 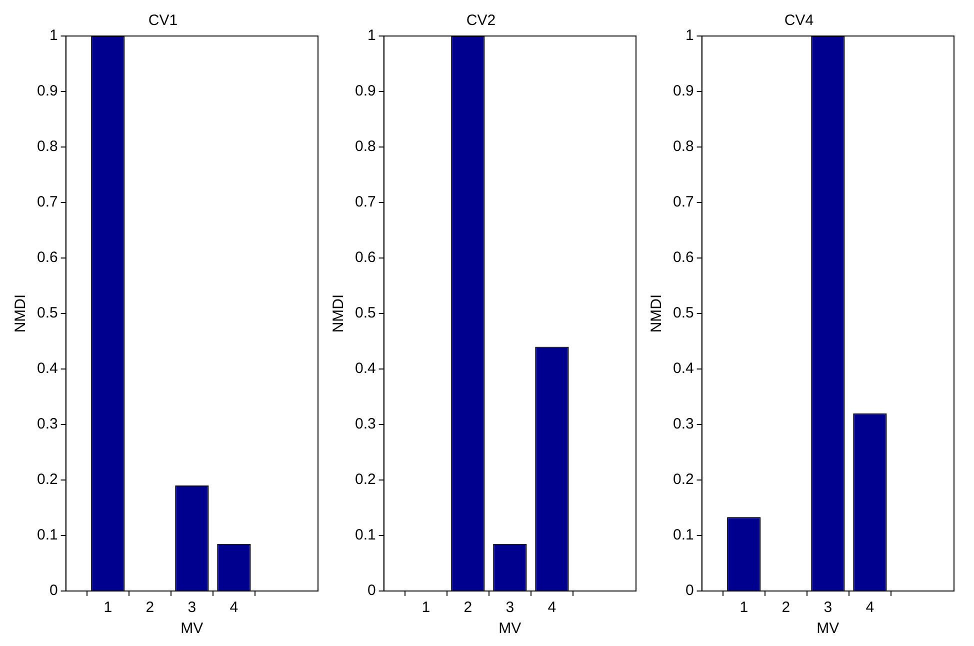 What do you see at coordinates (163, 21) in the screenshot?
I see `chart-title: CV1` at bounding box center [163, 21].